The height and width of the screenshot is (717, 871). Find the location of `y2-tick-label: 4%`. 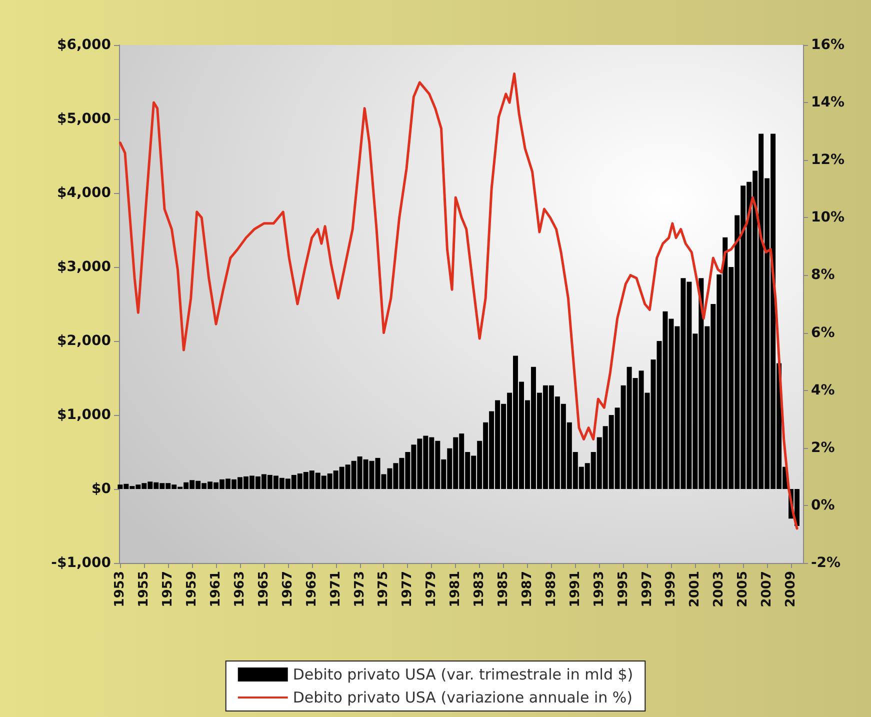

y2-tick-label: 4% is located at coordinates (823, 390).